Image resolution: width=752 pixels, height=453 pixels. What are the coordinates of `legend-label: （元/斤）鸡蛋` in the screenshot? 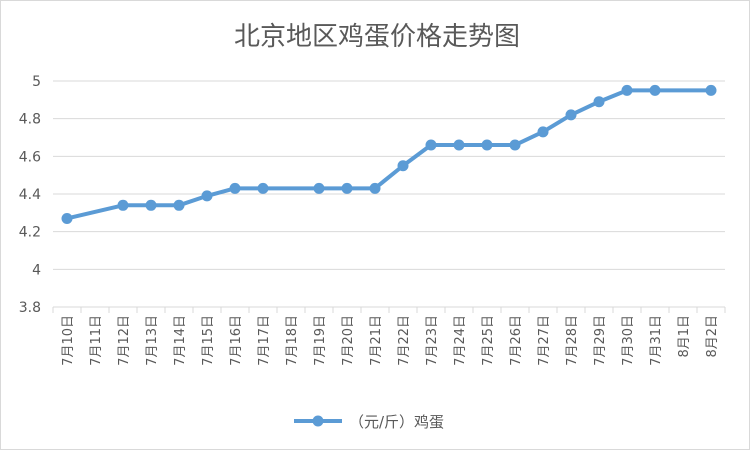 It's located at (396, 422).